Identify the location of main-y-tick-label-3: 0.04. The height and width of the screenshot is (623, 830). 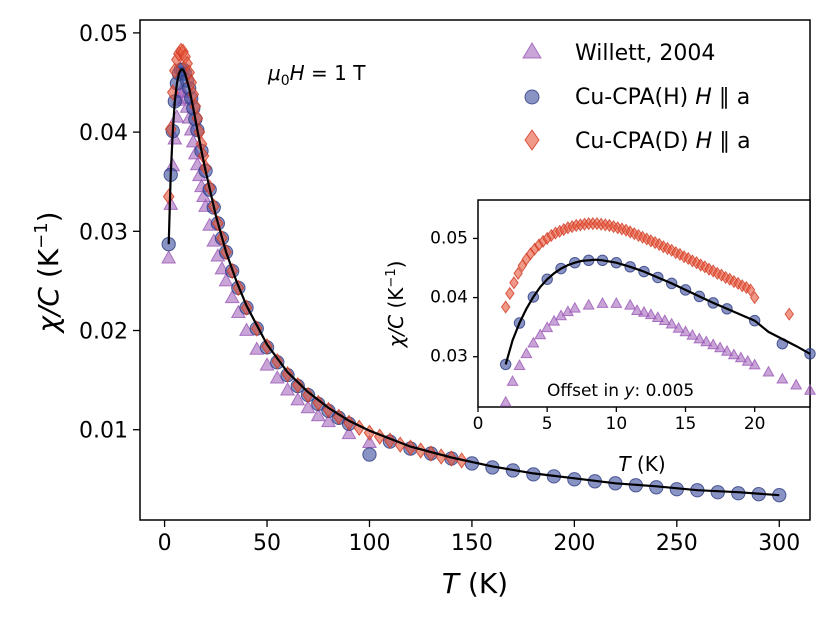
(103, 133).